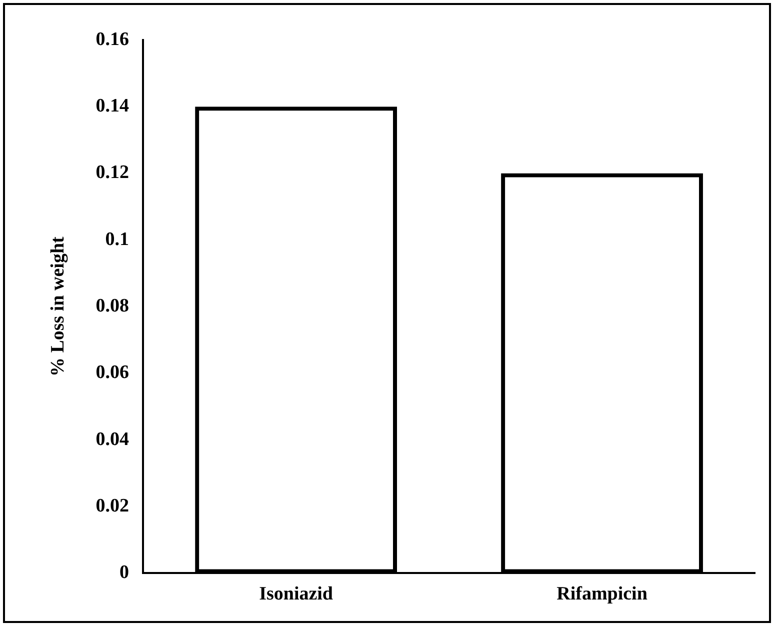 This screenshot has width=774, height=626. What do you see at coordinates (113, 505) in the screenshot?
I see `y-tick-label: 0.02` at bounding box center [113, 505].